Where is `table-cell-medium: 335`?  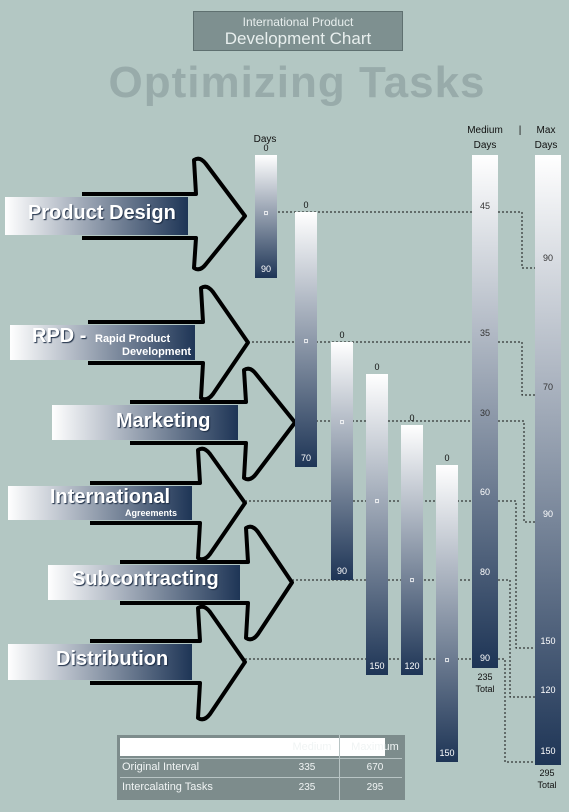
table-cell-medium: 335 is located at coordinates (307, 767).